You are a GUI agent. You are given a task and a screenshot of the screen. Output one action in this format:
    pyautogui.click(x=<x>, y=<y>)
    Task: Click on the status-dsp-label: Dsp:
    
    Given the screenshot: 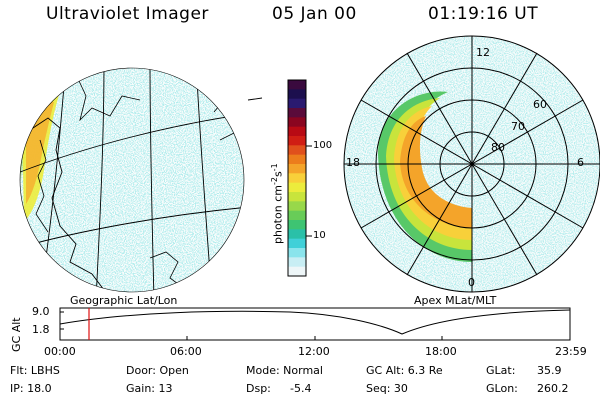 What is the action you would take?
    pyautogui.click(x=258, y=388)
    